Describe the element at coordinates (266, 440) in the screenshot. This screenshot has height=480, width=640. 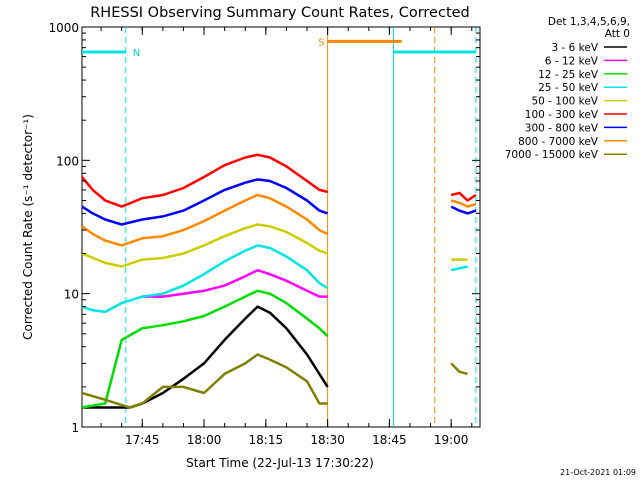
I see `x-tick-label: 18:15` at that location.